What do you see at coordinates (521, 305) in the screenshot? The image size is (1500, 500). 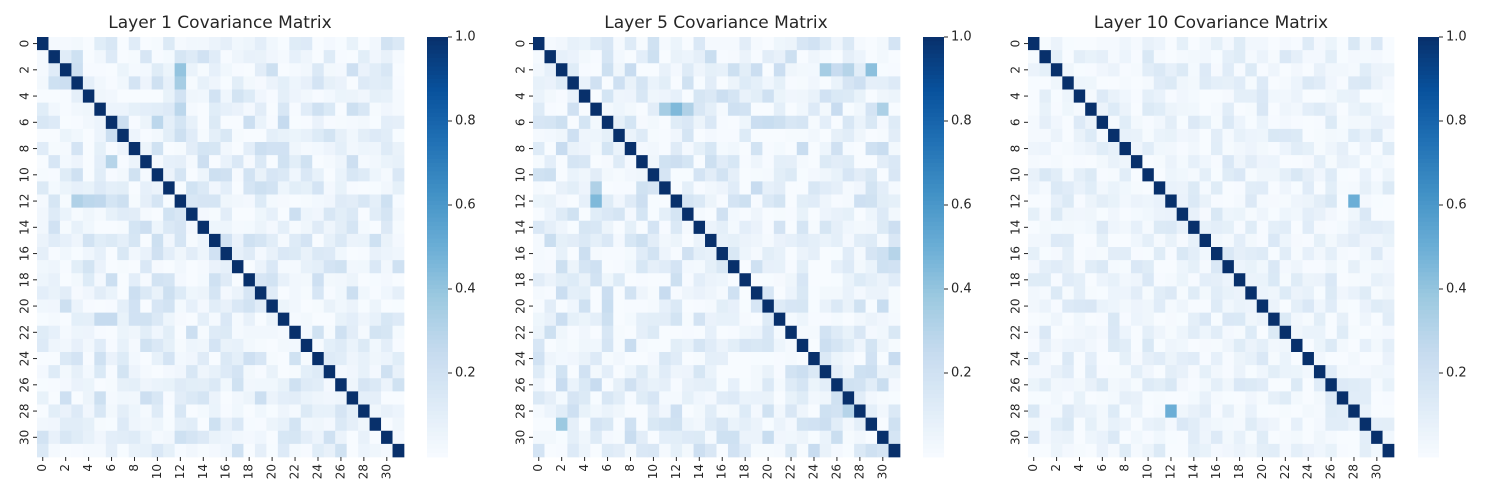 I see `y-tick-label: 20` at bounding box center [521, 305].